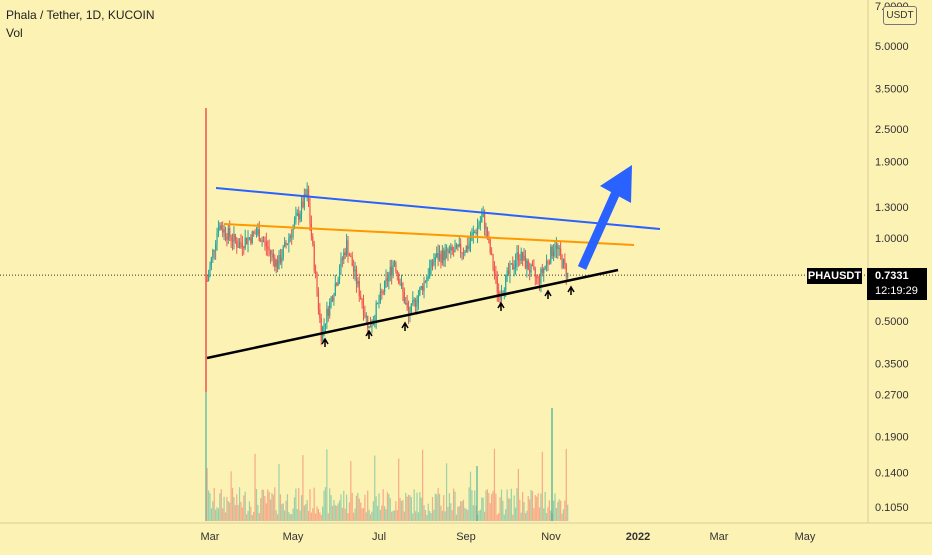 Image resolution: width=932 pixels, height=555 pixels. Describe the element at coordinates (892, 474) in the screenshot. I see `y-tick-label: 0.1400` at that location.